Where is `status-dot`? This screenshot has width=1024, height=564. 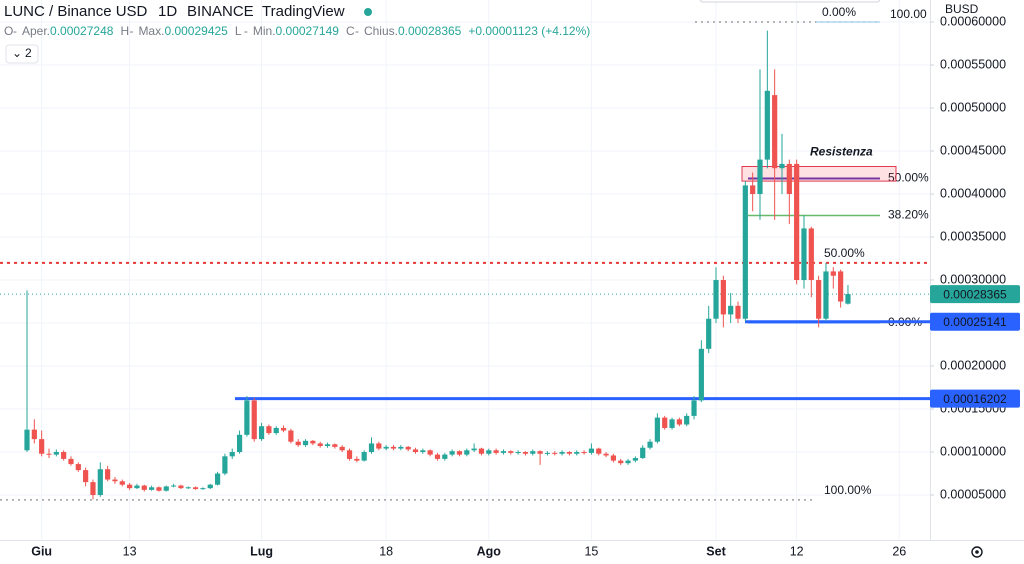 status-dot is located at coordinates (368, 12).